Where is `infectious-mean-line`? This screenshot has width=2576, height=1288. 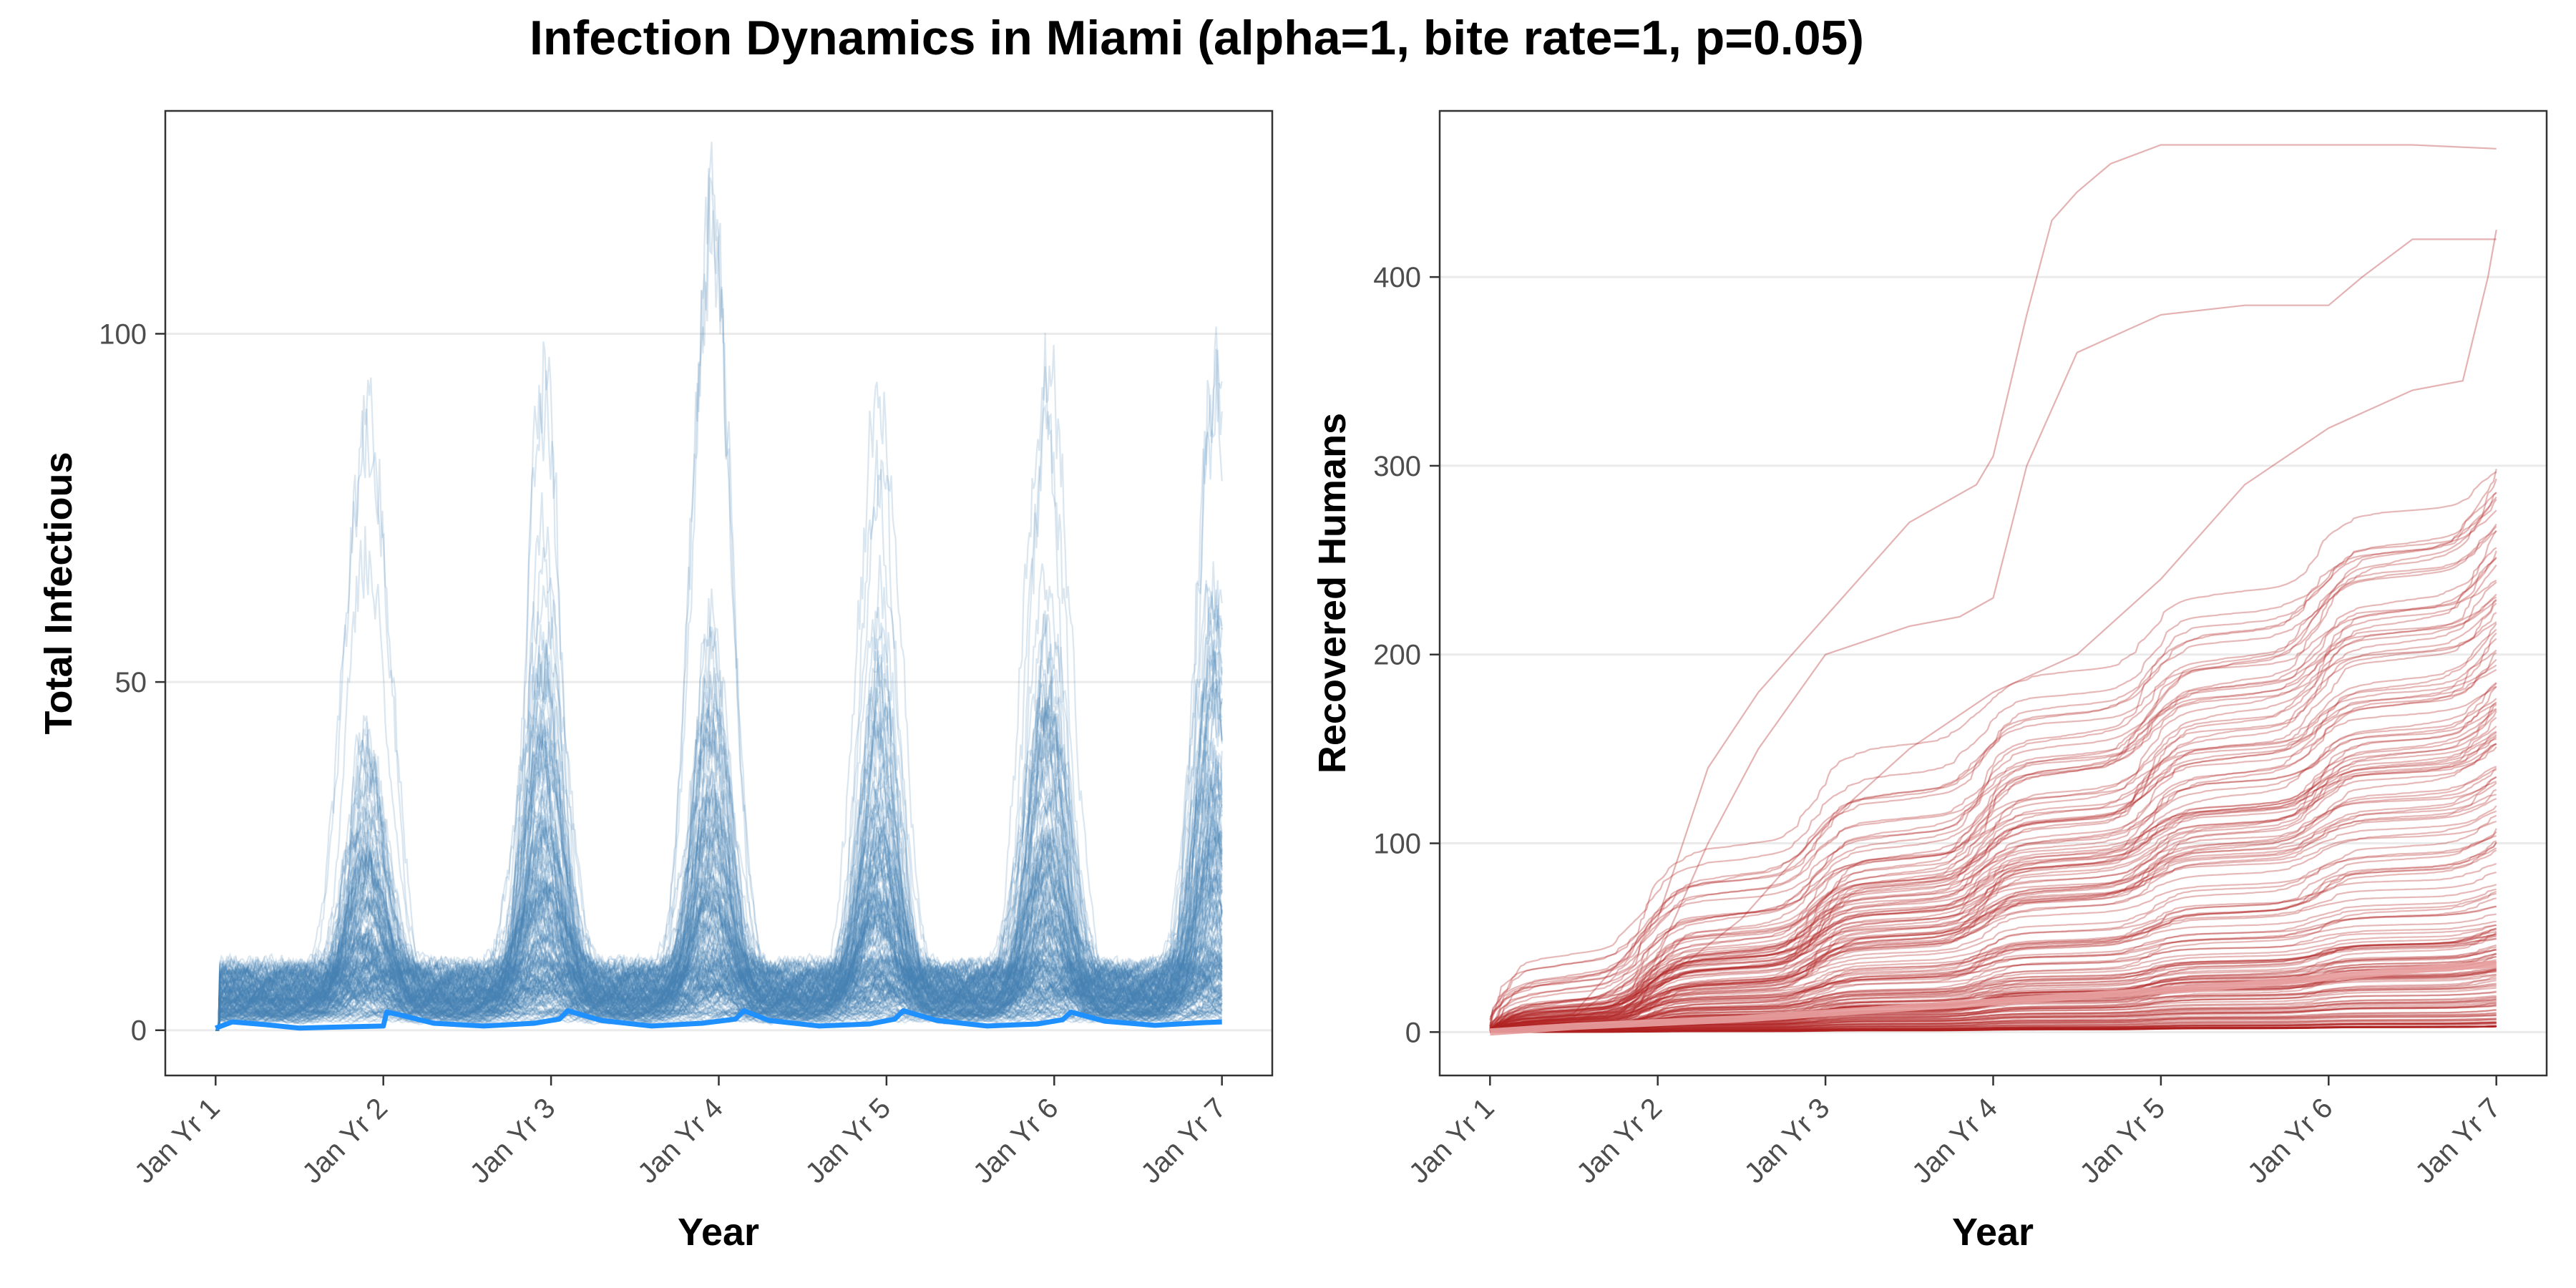
infectious-mean-line is located at coordinates (718, 1019).